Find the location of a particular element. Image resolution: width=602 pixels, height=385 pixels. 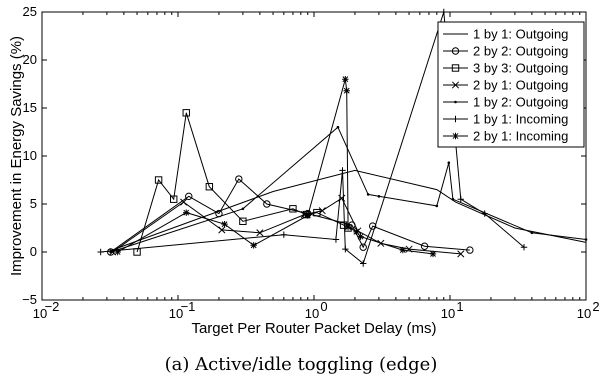

legend-label: 2 by 1: Incoming is located at coordinates (520, 136).